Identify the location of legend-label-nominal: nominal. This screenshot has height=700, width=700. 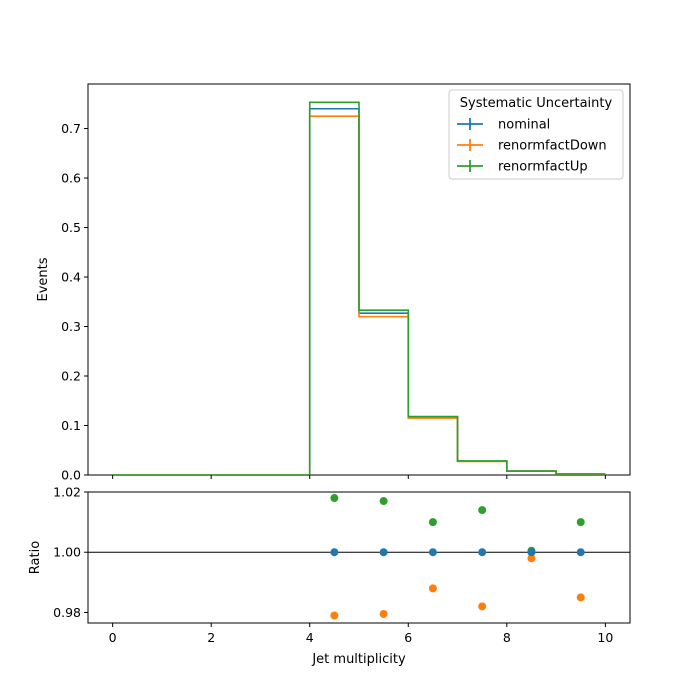
(524, 125).